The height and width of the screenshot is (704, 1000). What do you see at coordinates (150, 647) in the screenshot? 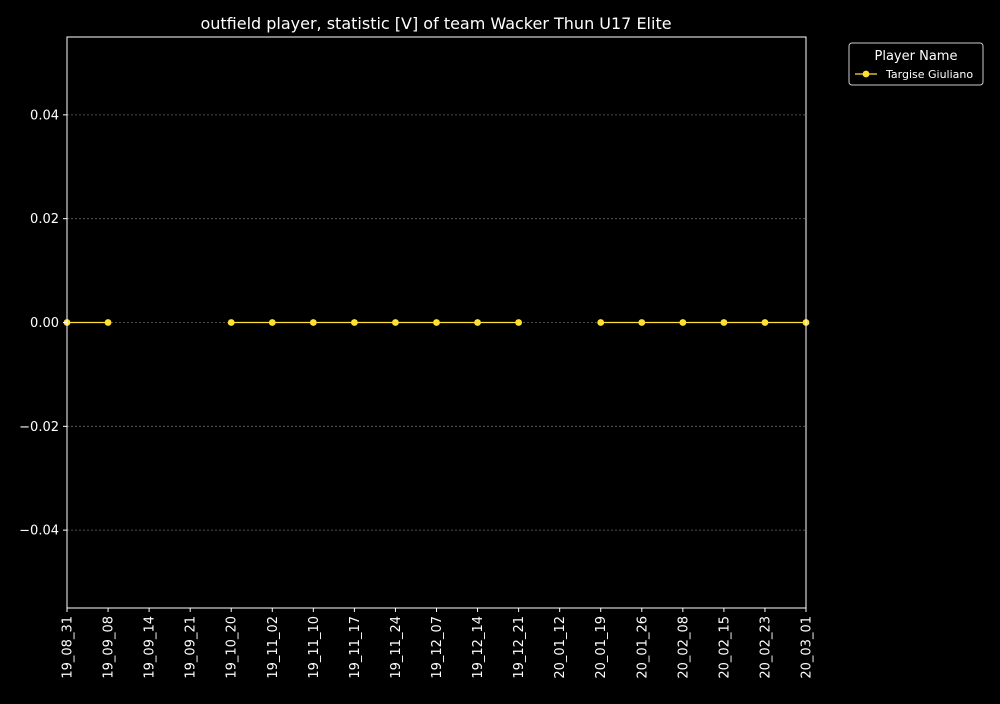
I see `x-tick-label: 19_09_14` at bounding box center [150, 647].